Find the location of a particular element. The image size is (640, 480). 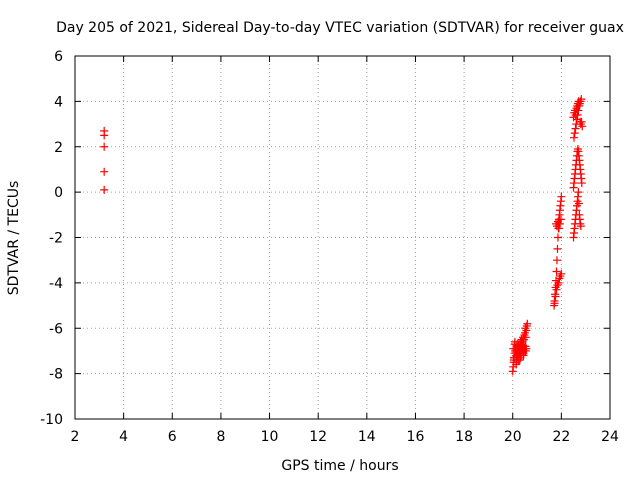

x-tick-label: 12 is located at coordinates (318, 437).